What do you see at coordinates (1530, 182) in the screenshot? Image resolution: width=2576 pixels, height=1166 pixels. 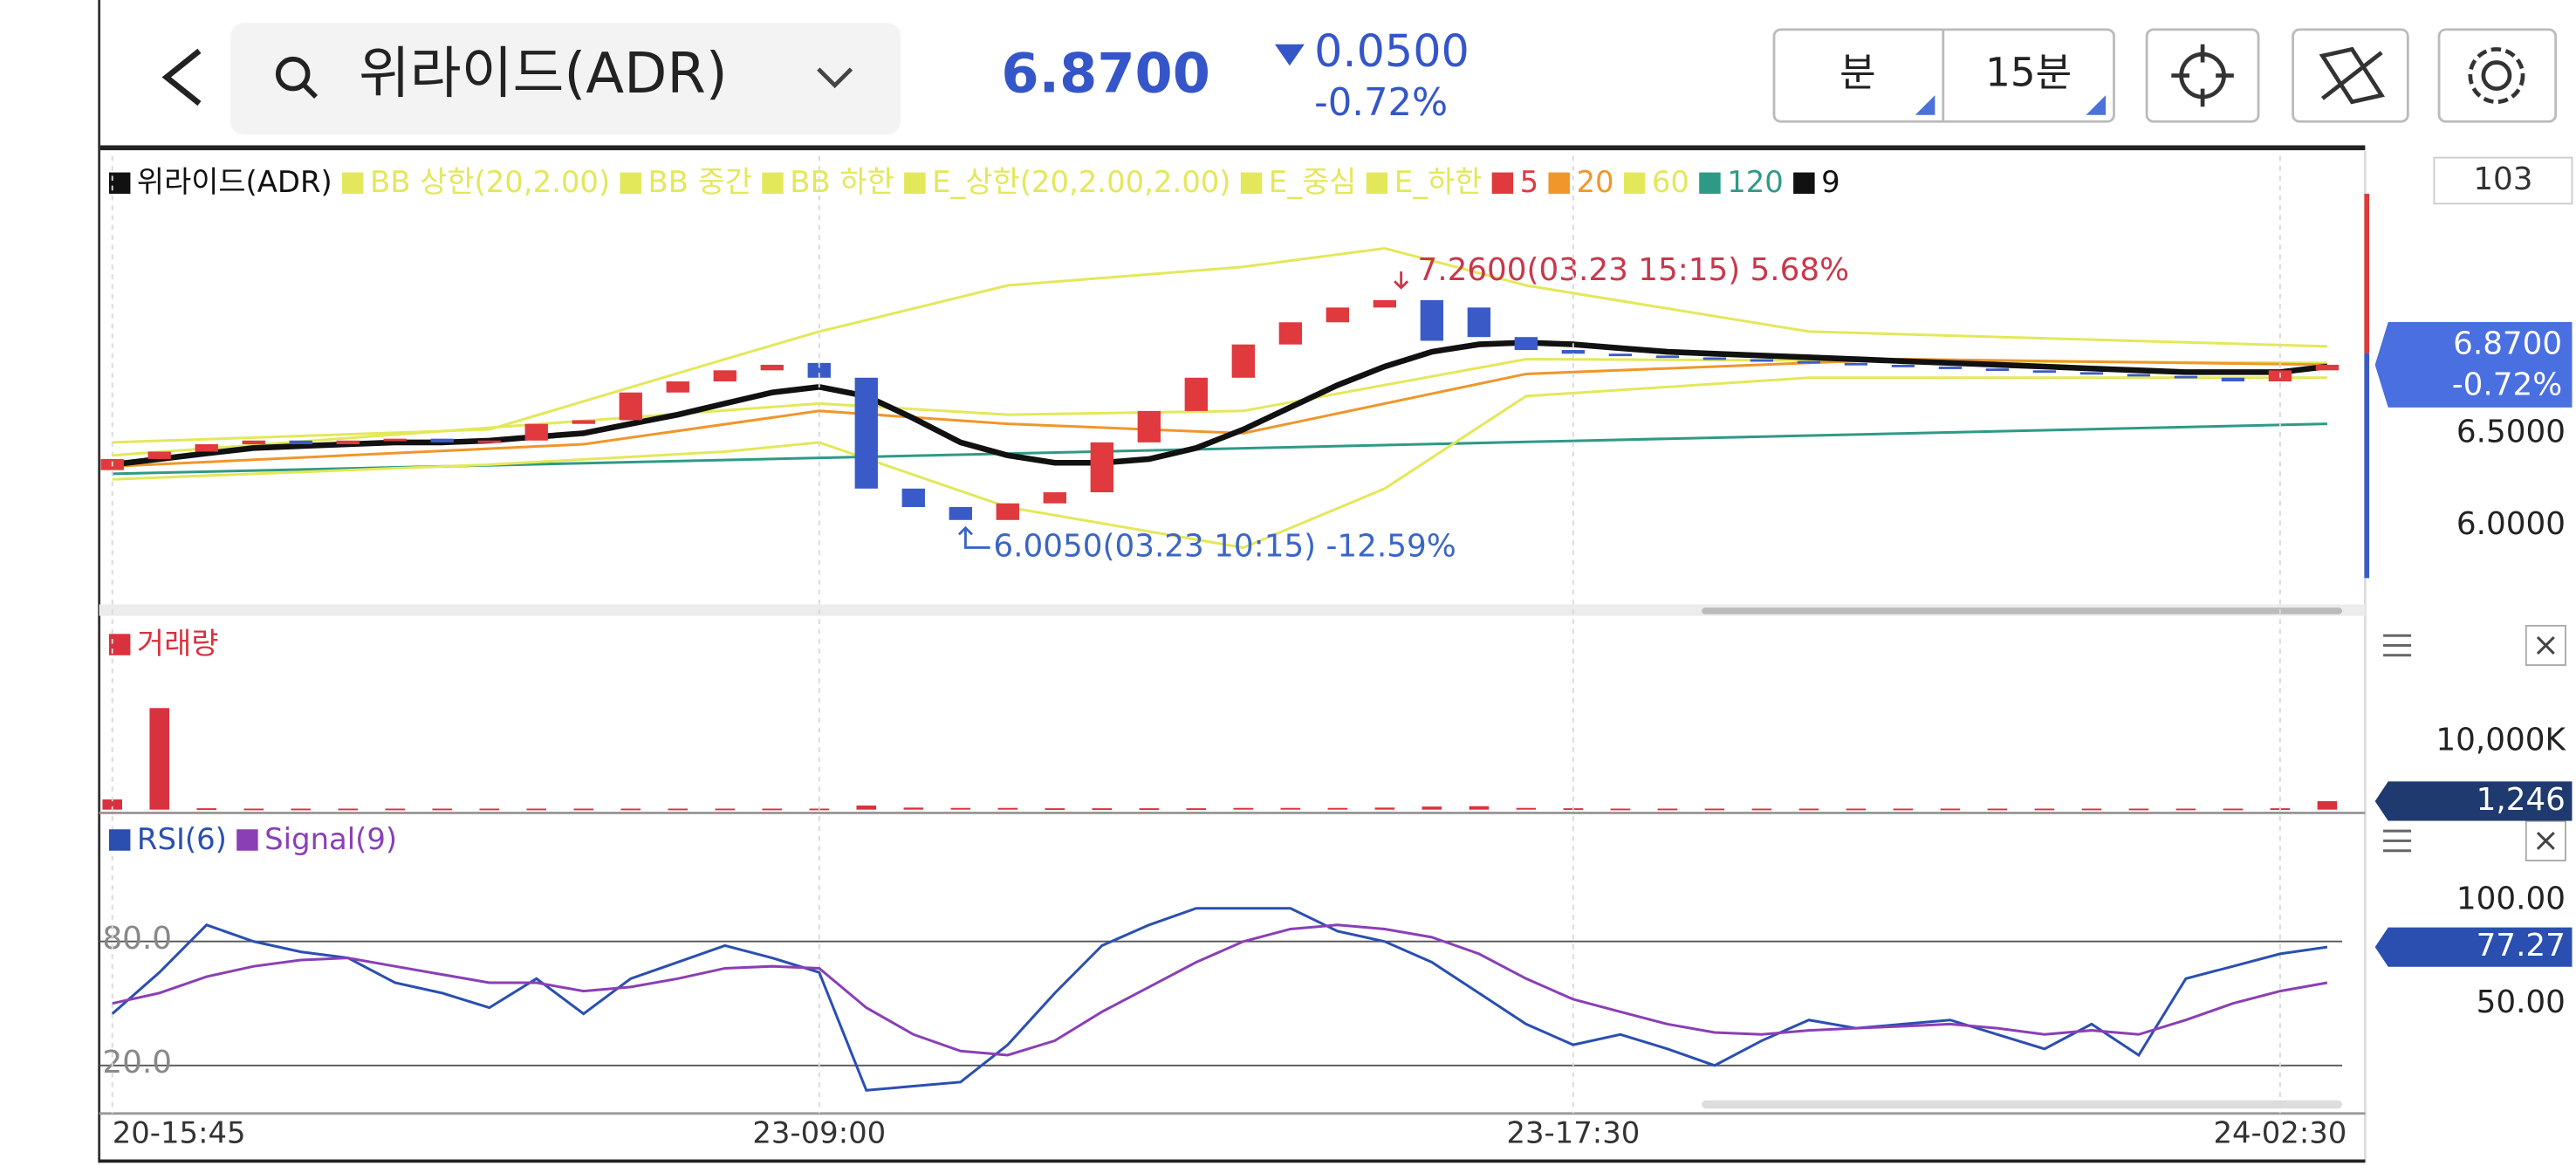 I see `legend-label: 5` at bounding box center [1530, 182].